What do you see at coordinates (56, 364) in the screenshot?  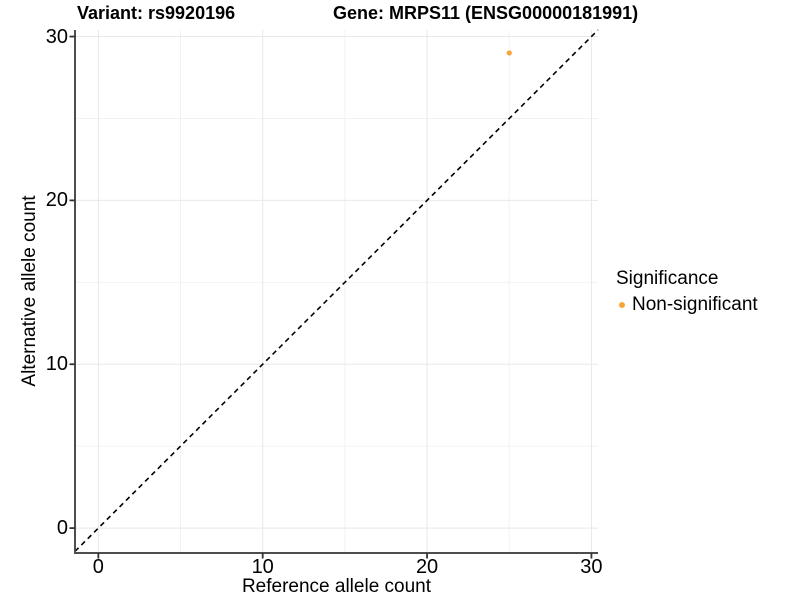 I see `y-tick-label: 10` at bounding box center [56, 364].